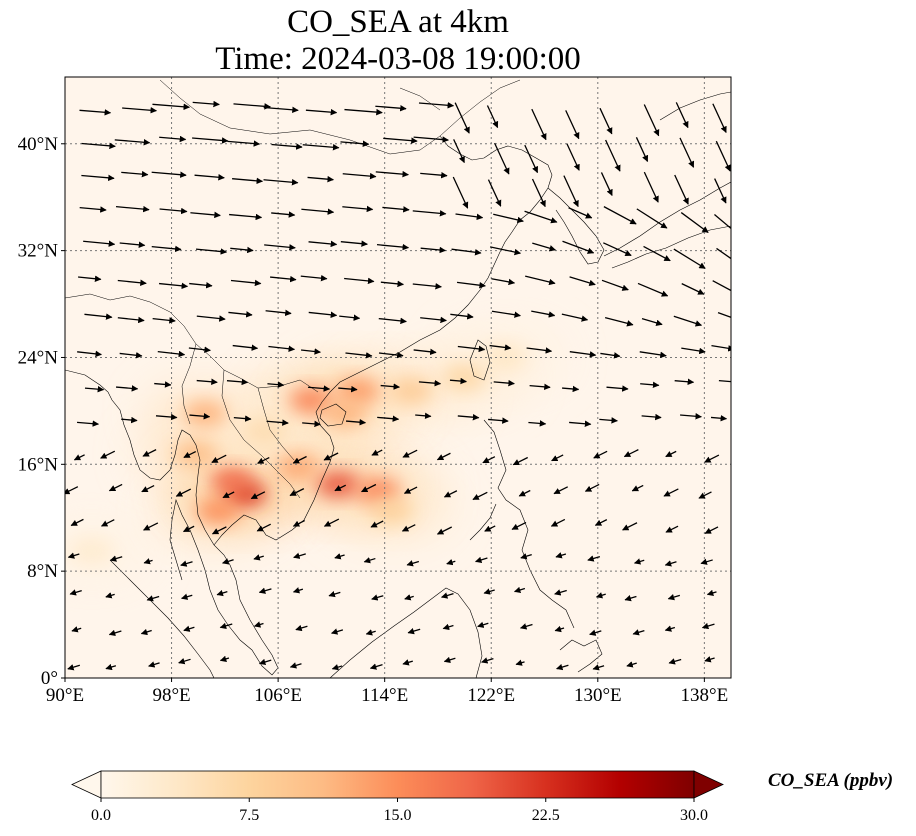 Image resolution: width=916 pixels, height=836 pixels. Describe the element at coordinates (41, 411) in the screenshot. I see `latitude-ticks: 0° 8°N 16°N 24°N 32°N 40°N` at that location.